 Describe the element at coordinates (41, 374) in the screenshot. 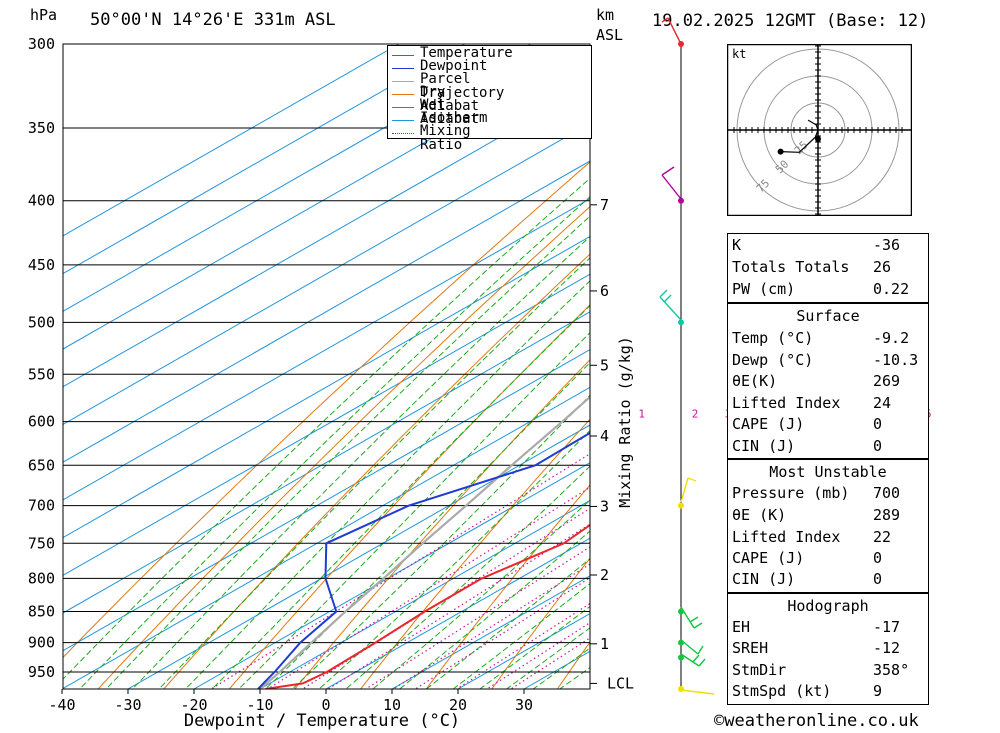

I see `pressure-tick-label: 550` at that location.